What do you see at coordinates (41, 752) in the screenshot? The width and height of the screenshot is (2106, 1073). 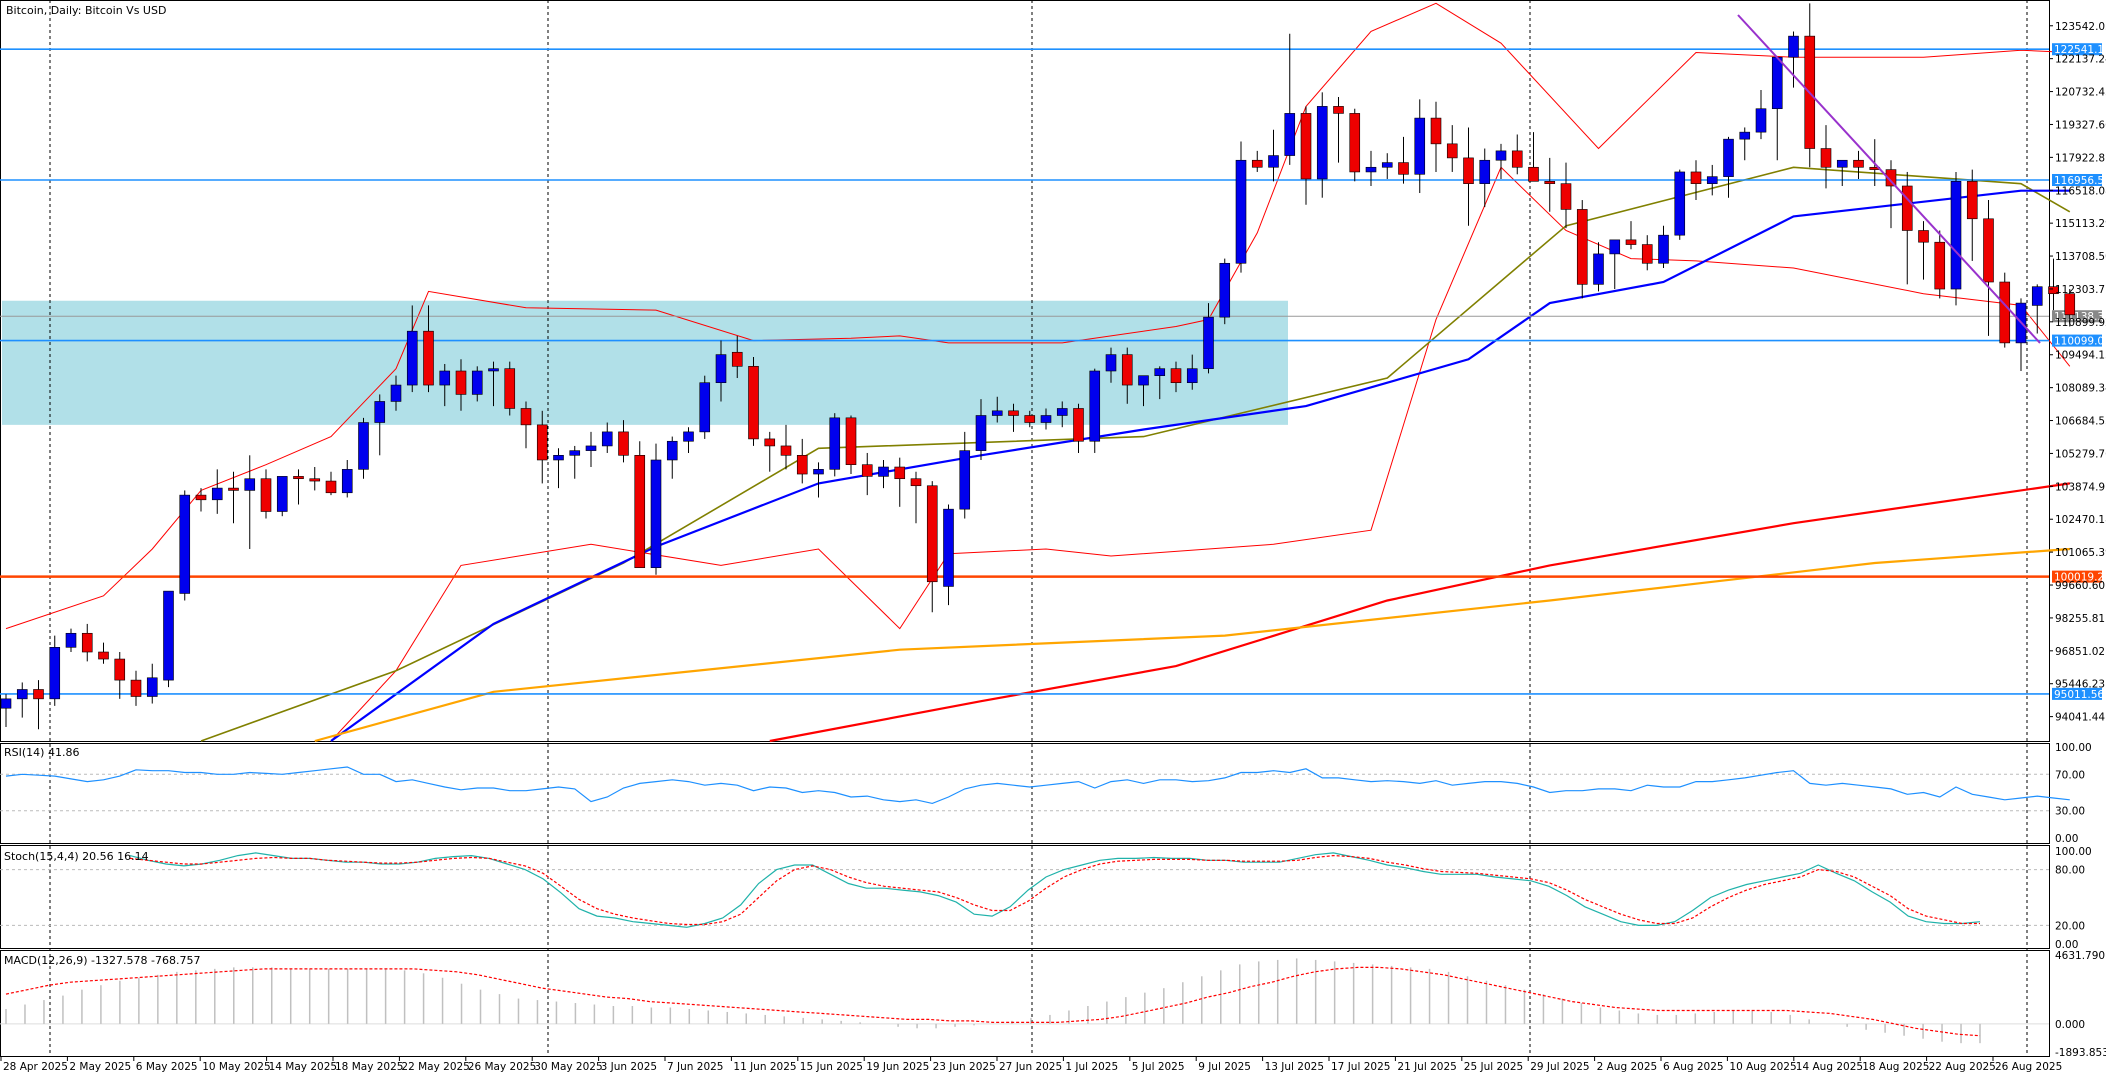 I see `rsi-title: RSI(14) 41.86` at bounding box center [41, 752].